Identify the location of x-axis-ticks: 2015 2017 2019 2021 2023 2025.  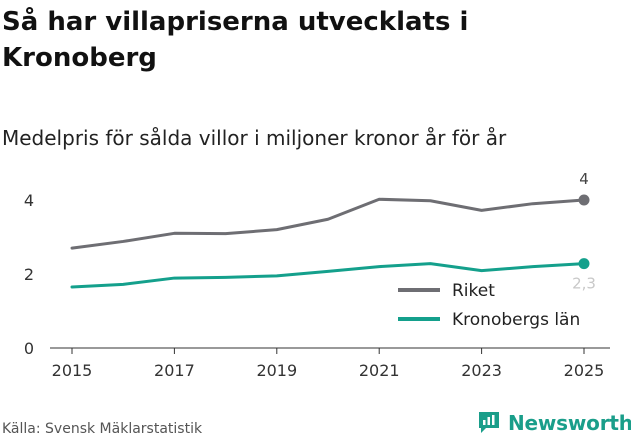
(328, 364).